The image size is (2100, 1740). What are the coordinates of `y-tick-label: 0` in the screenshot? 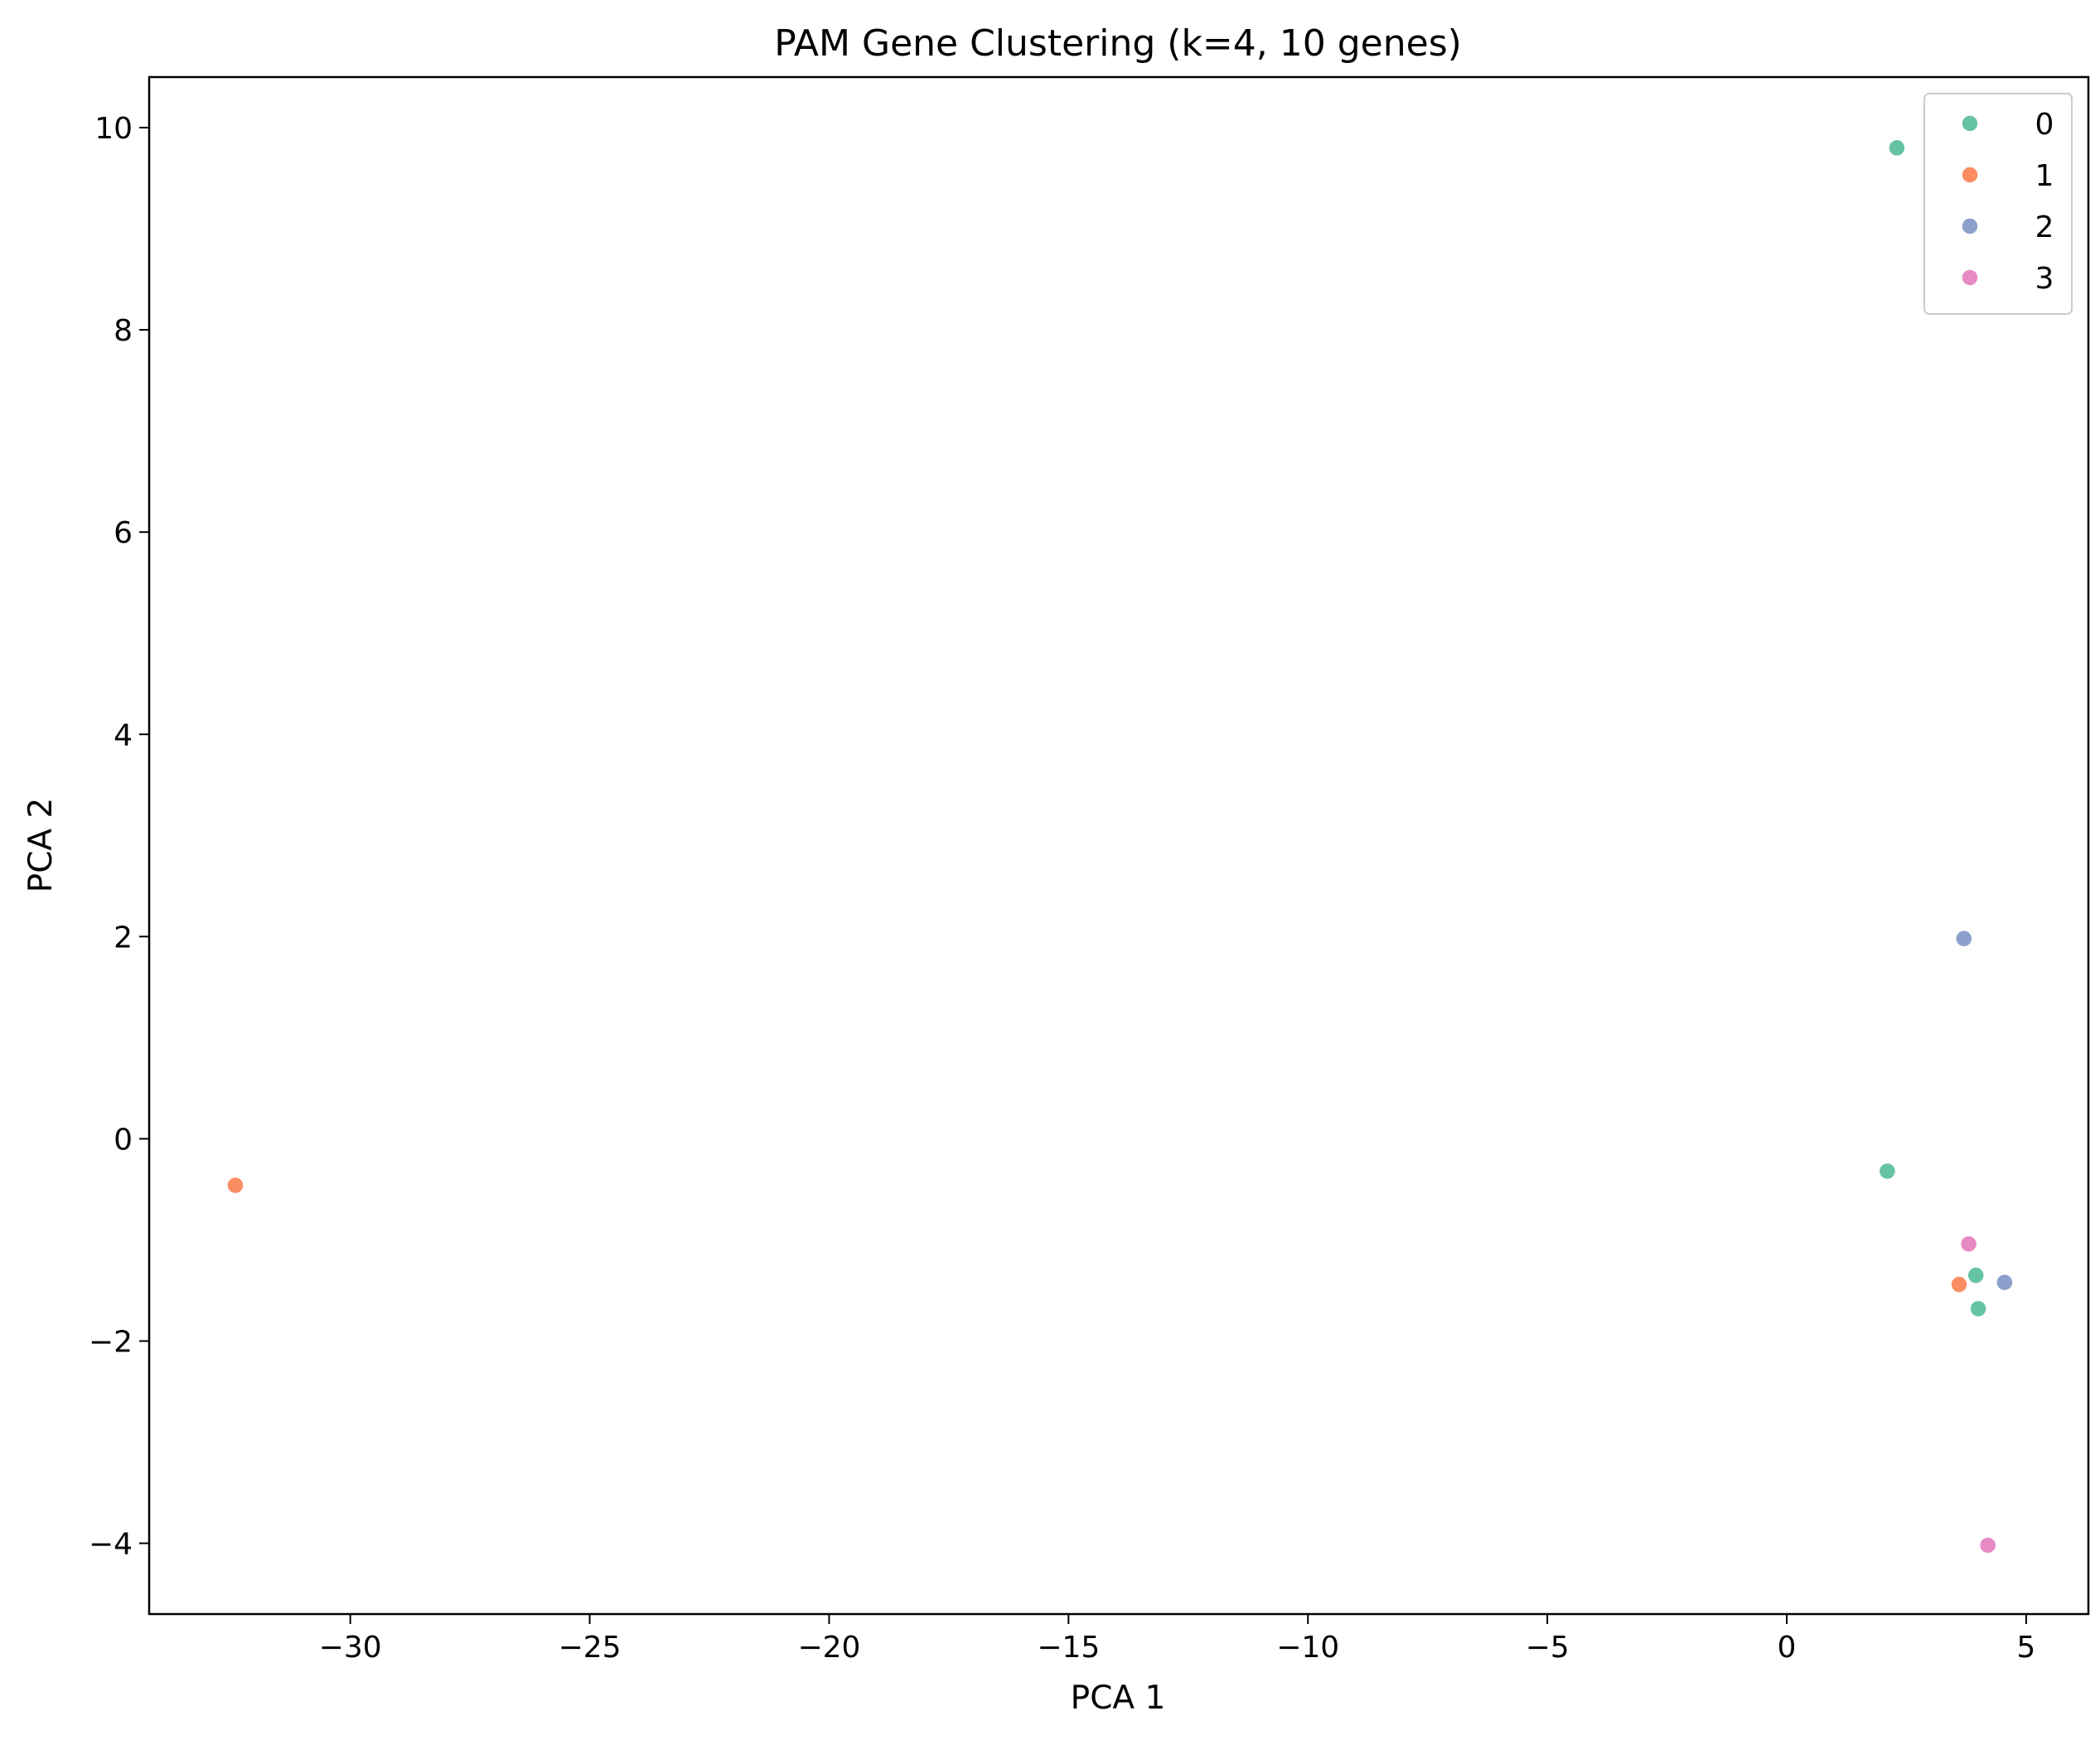 It's located at (123, 1140).